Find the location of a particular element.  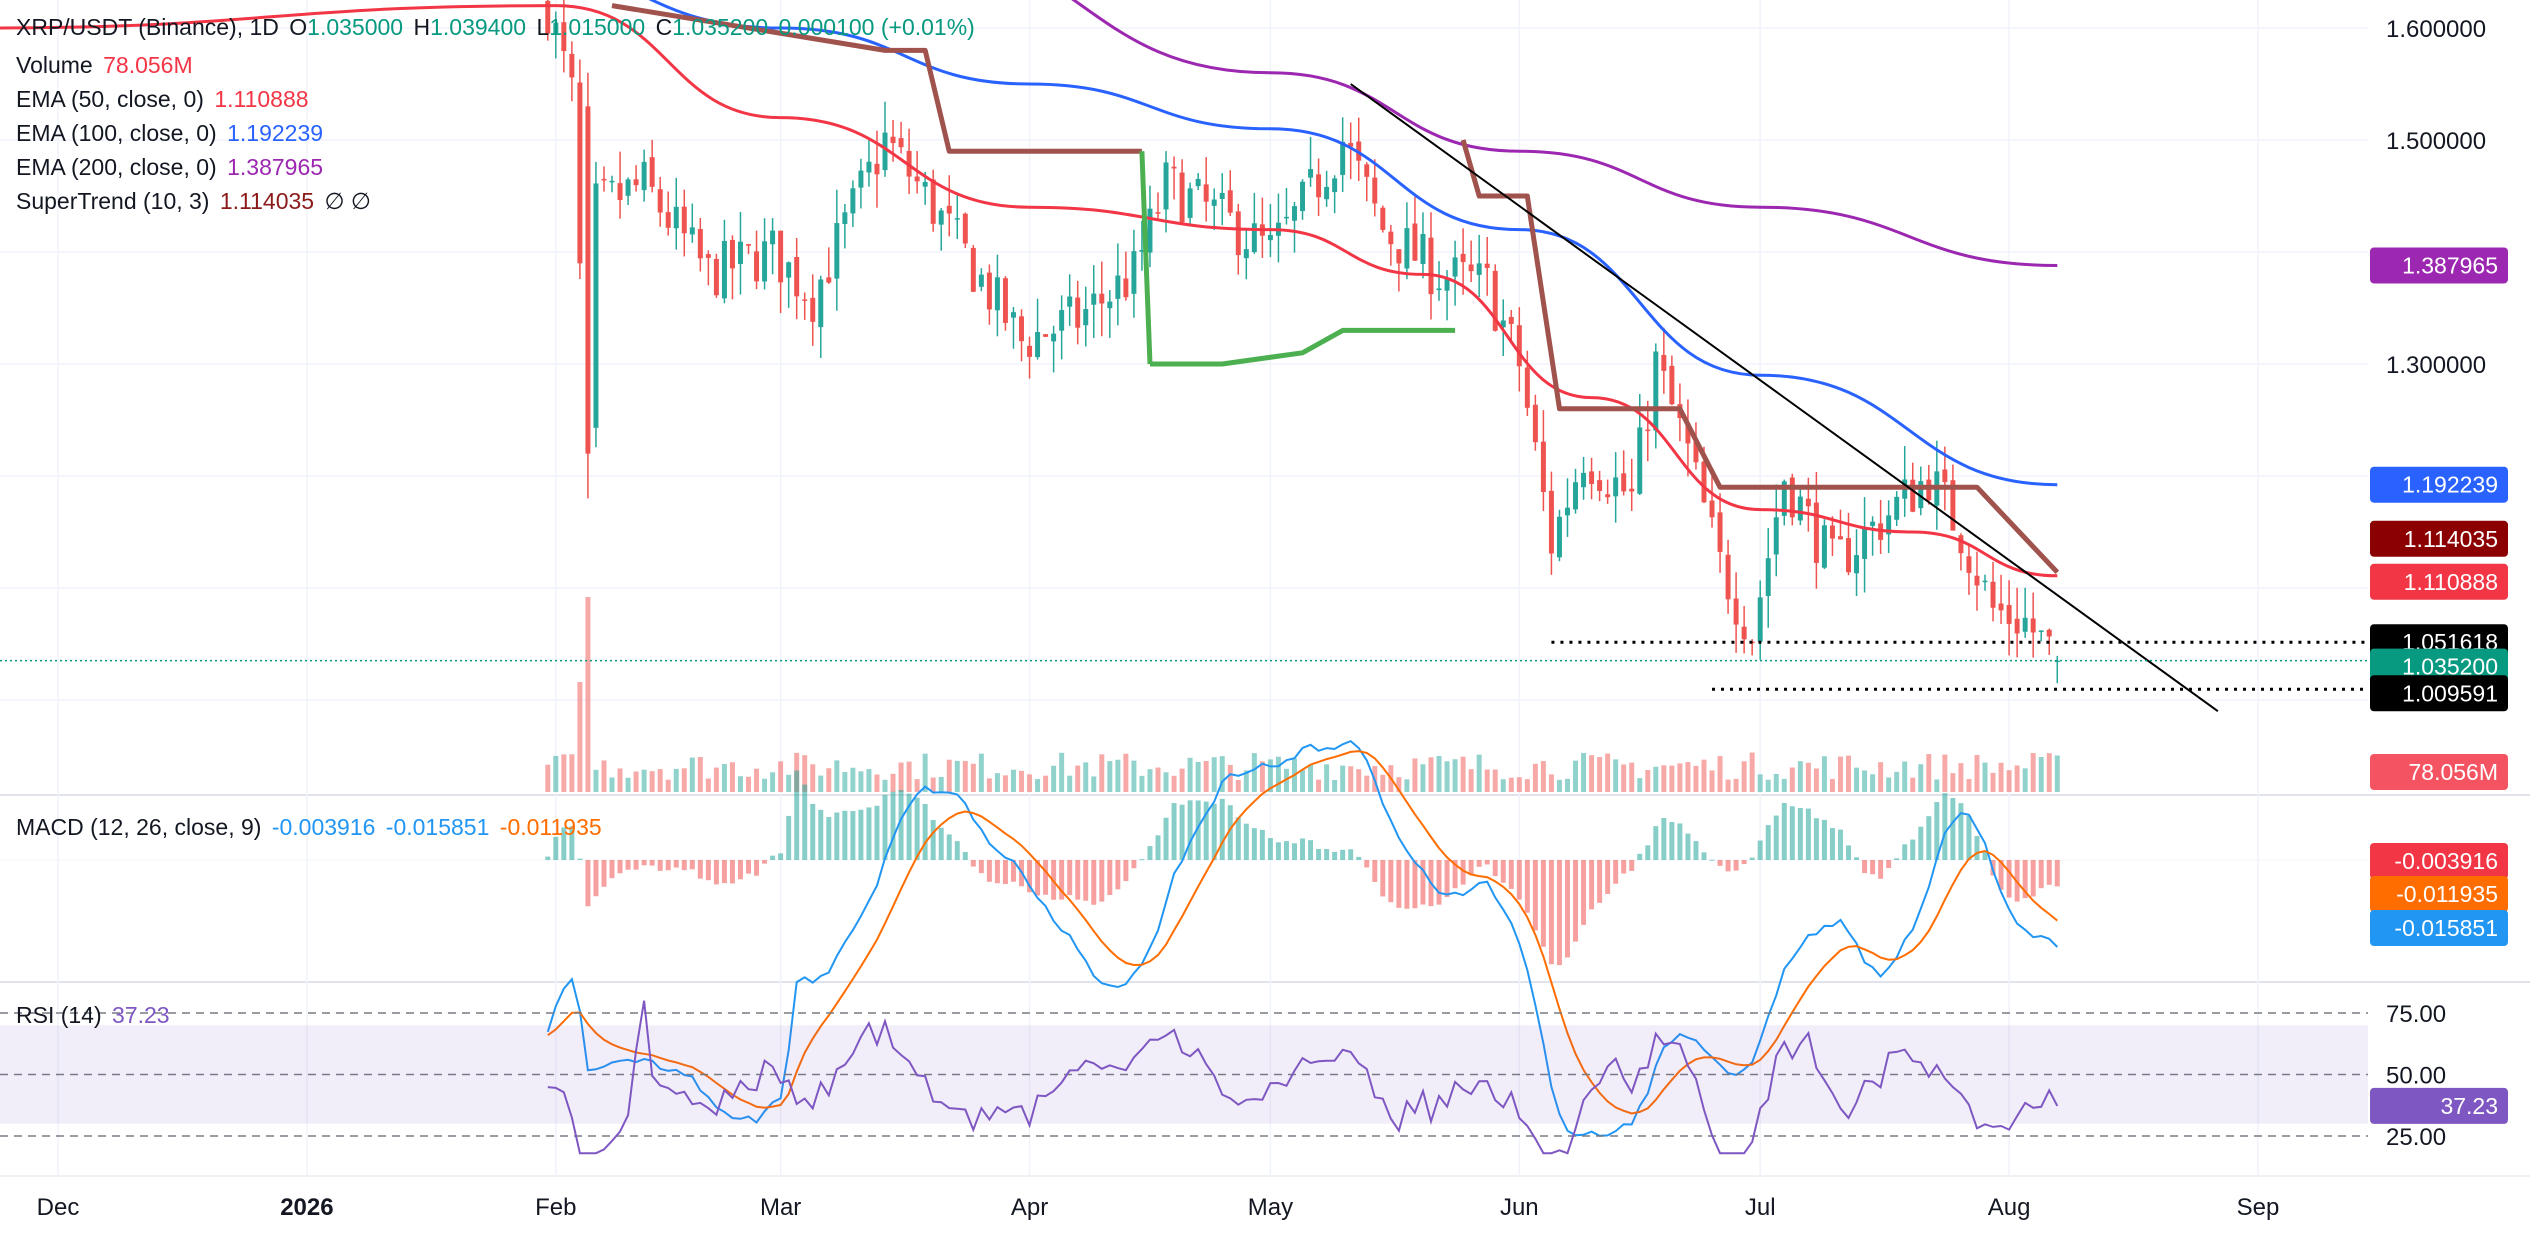

legend-rsi: RSI (14) 37.23 is located at coordinates (95, 1015).